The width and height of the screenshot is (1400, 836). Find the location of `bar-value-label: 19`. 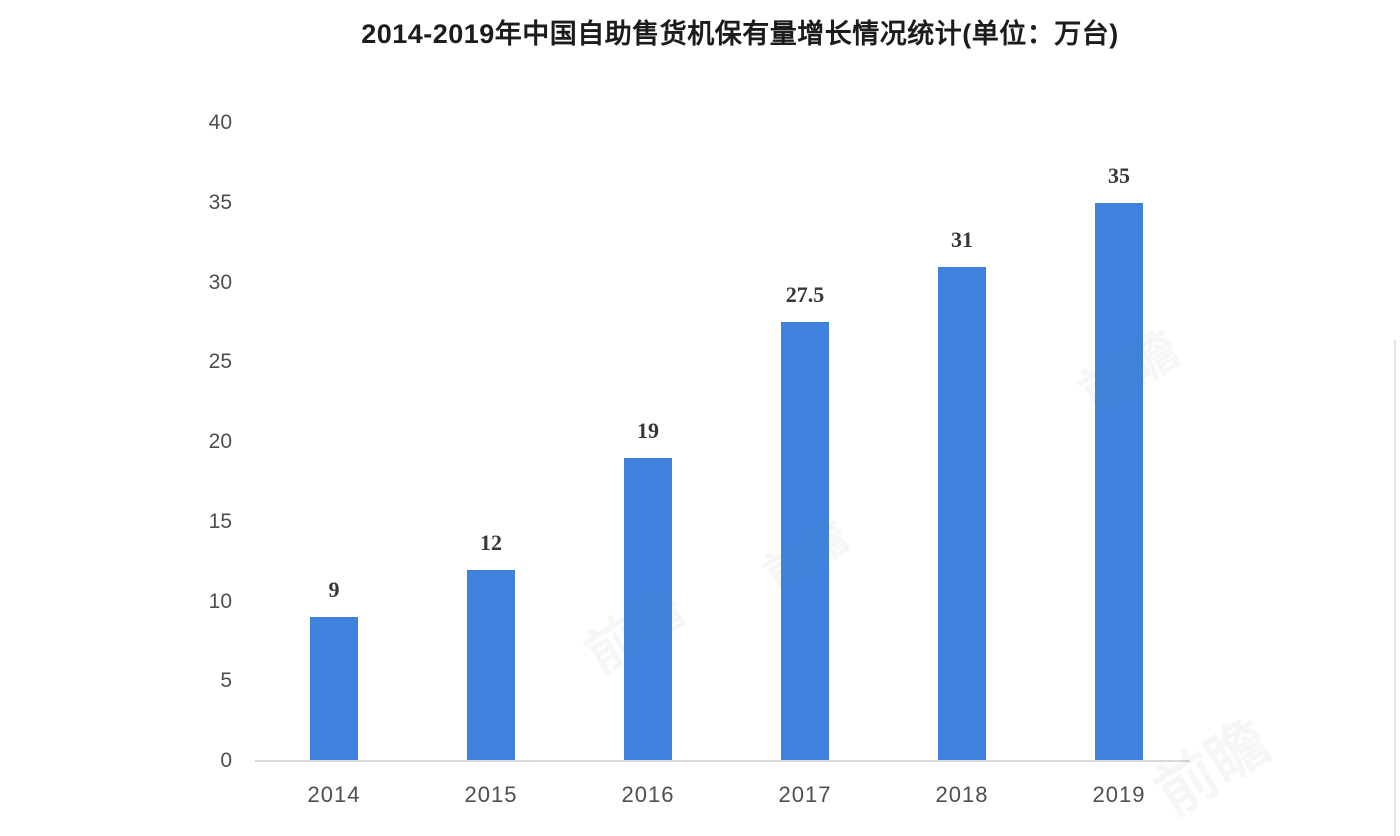

bar-value-label: 19 is located at coordinates (648, 430).